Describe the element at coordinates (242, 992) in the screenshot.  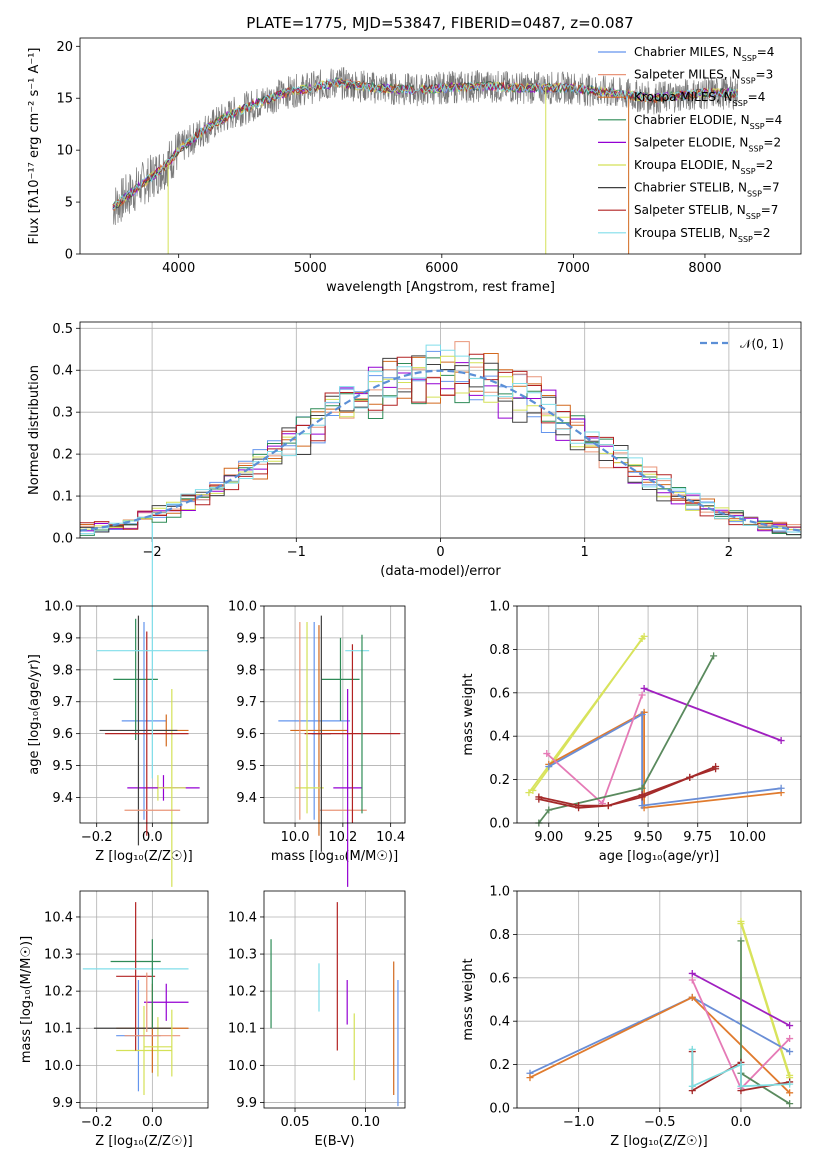
I see `y-tick-label: 10.2` at that location.